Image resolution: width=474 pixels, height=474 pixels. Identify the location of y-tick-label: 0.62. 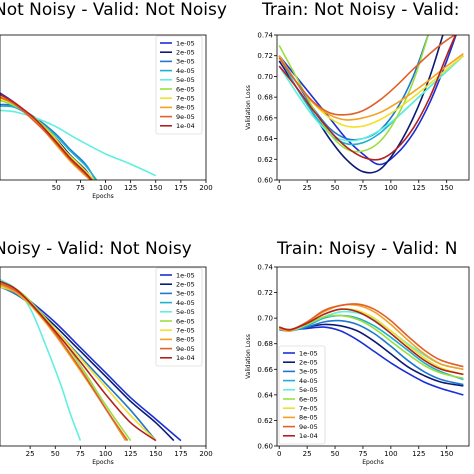
(265, 160).